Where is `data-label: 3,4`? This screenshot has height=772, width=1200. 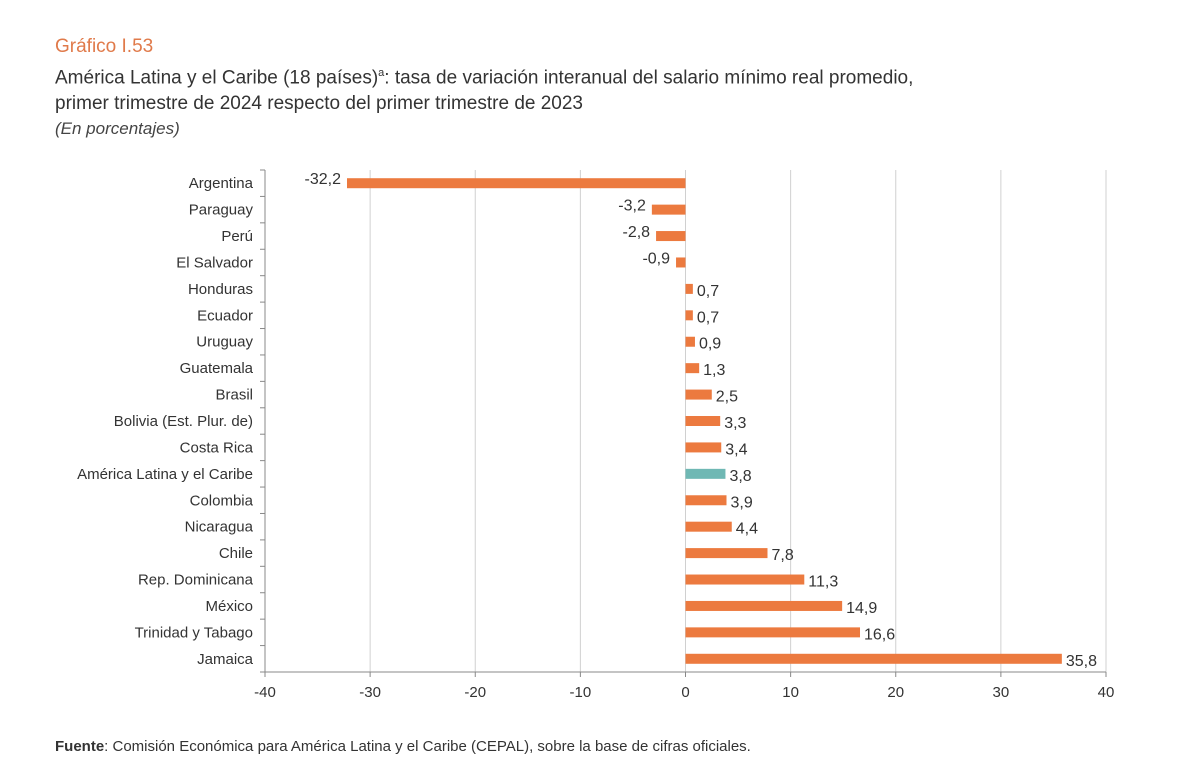
data-label: 3,4 is located at coordinates (736, 449).